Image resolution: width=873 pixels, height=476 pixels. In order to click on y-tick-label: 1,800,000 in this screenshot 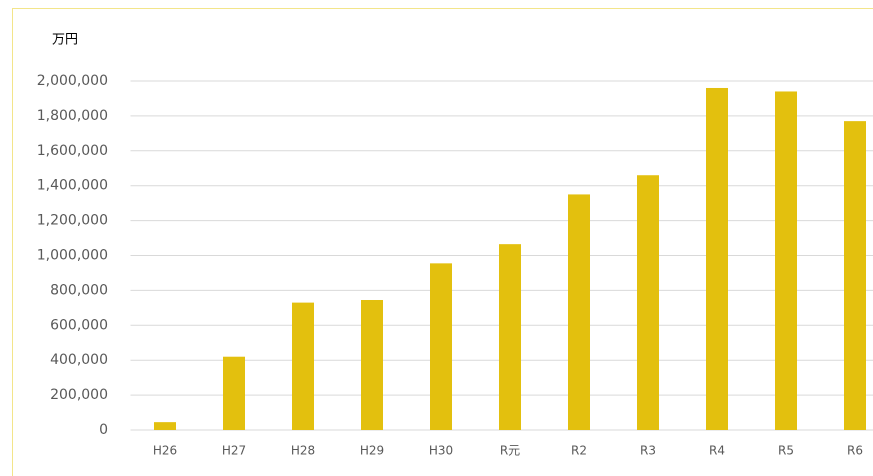, I will do `click(72, 116)`.